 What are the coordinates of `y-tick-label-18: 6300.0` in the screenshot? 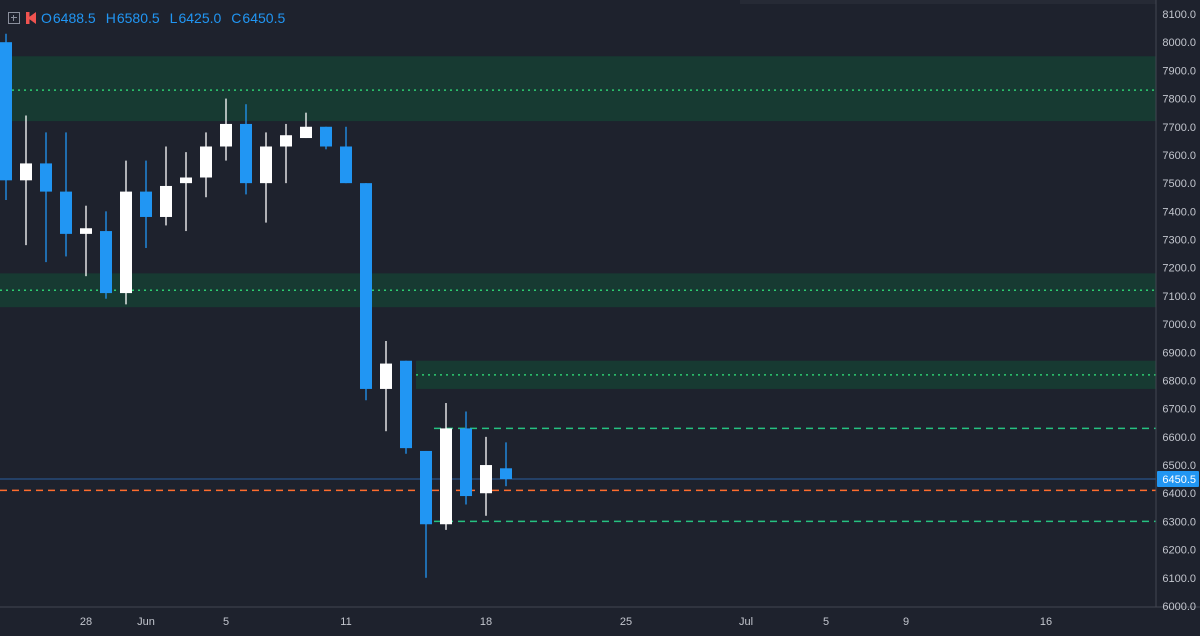 It's located at (1179, 522).